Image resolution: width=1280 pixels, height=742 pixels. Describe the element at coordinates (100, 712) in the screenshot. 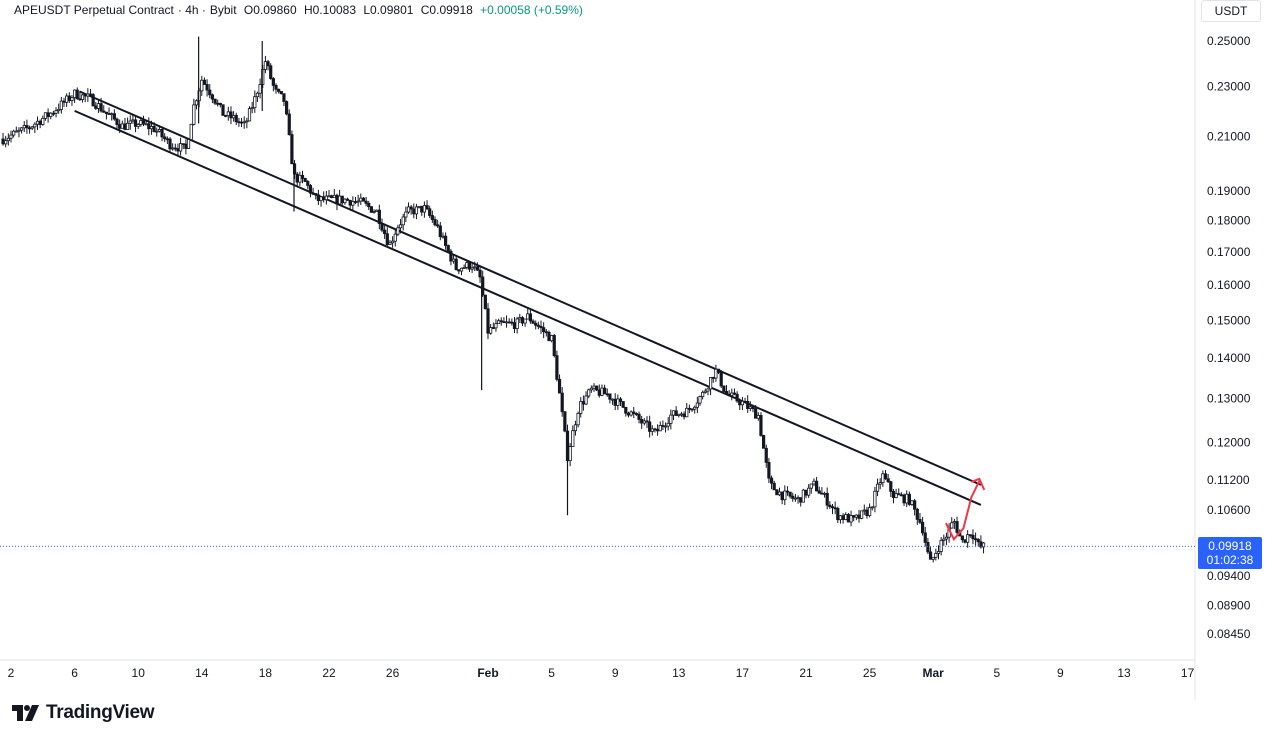

I see `logo-text: TradingView` at that location.